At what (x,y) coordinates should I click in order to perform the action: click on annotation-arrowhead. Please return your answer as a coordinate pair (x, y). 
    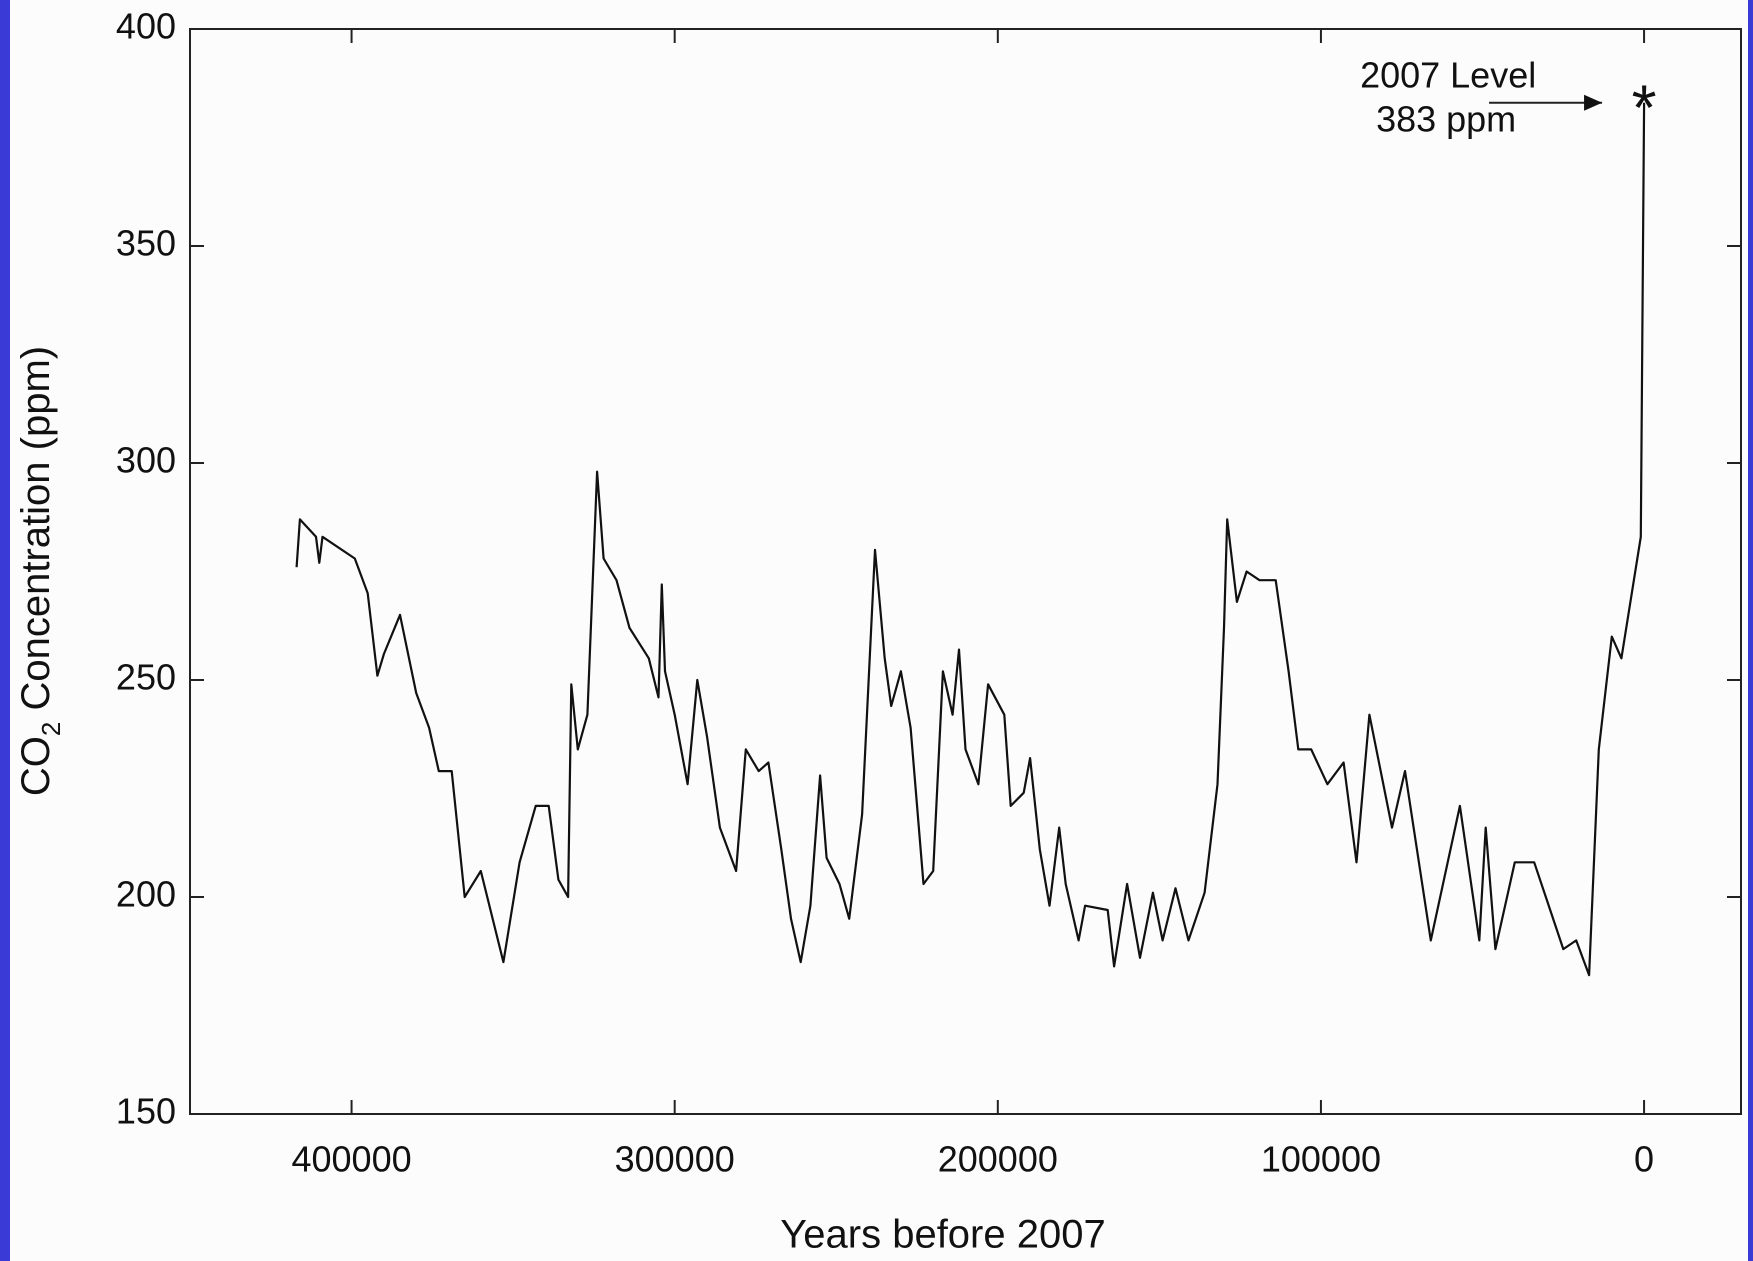
    Looking at the image, I should click on (1593, 102).